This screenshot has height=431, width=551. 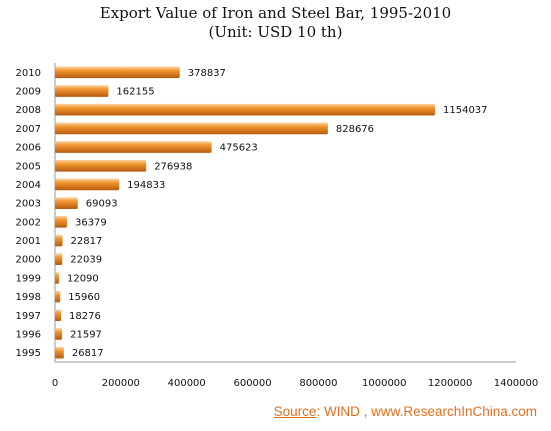 What do you see at coordinates (173, 166) in the screenshot?
I see `value-label-2005: 276938` at bounding box center [173, 166].